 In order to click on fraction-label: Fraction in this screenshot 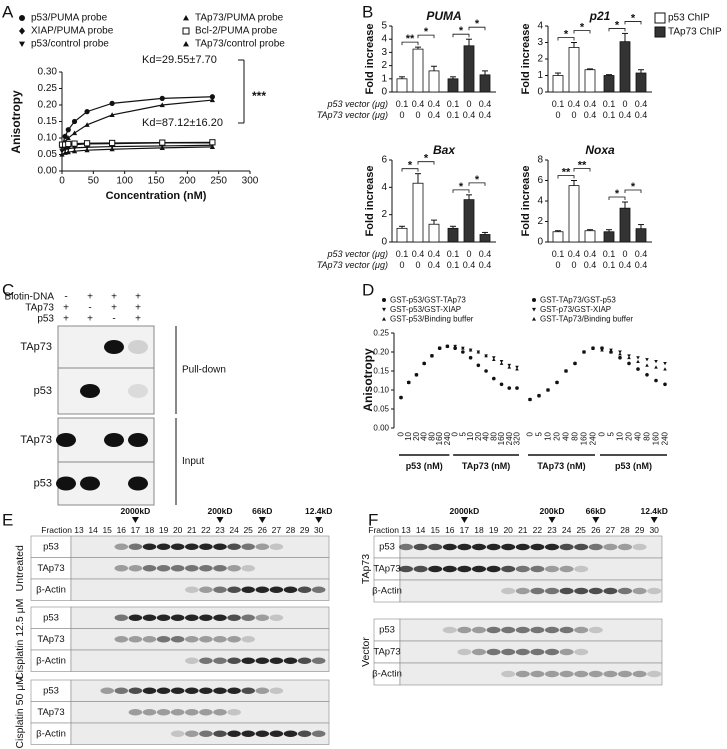, I will do `click(56, 530)`.